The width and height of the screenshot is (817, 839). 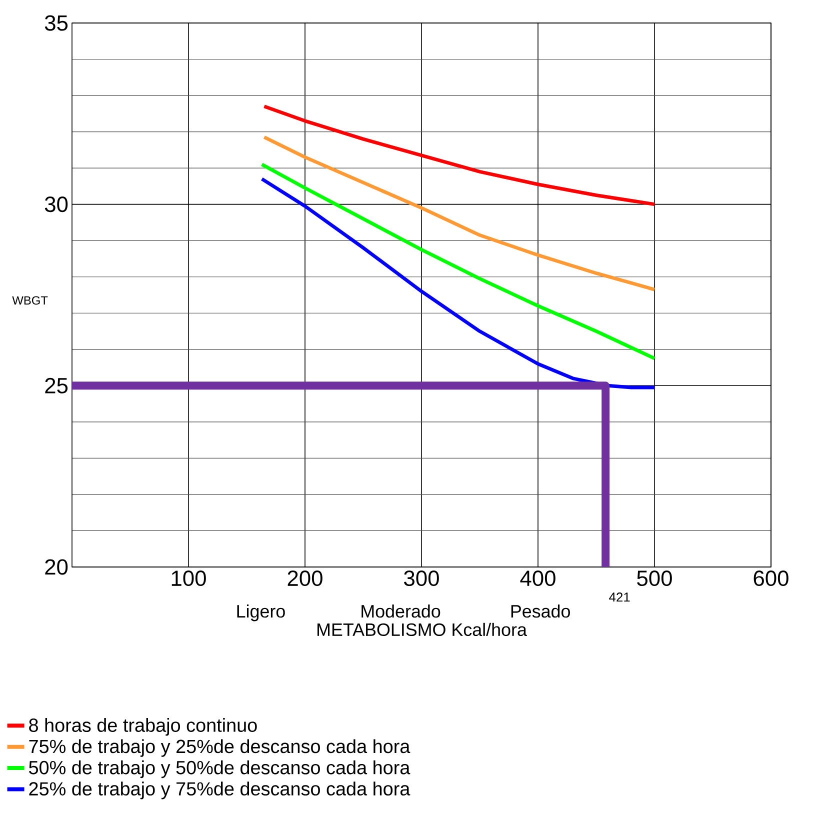 What do you see at coordinates (219, 791) in the screenshot?
I see `legend-label: 25% de trabajo y 75%de descanso cada hora` at bounding box center [219, 791].